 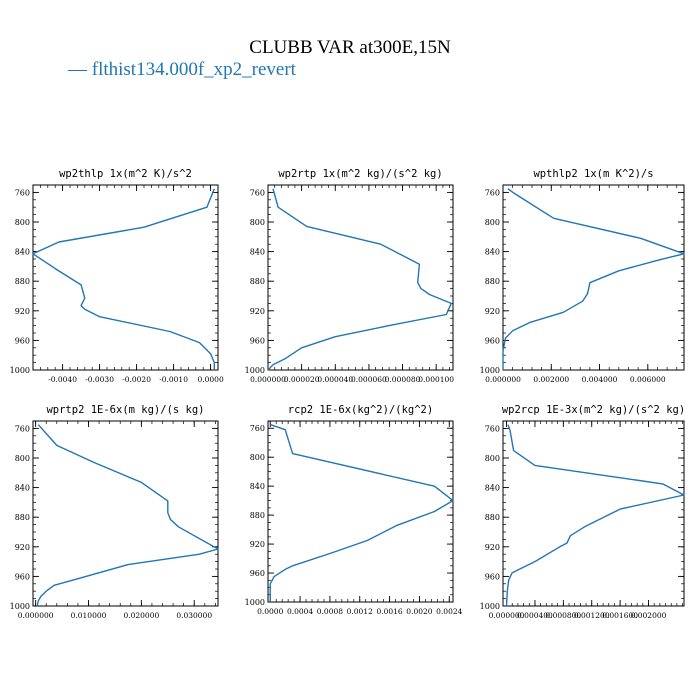 What do you see at coordinates (449, 611) in the screenshot?
I see `x-tick-label: 0.0024` at bounding box center [449, 611].